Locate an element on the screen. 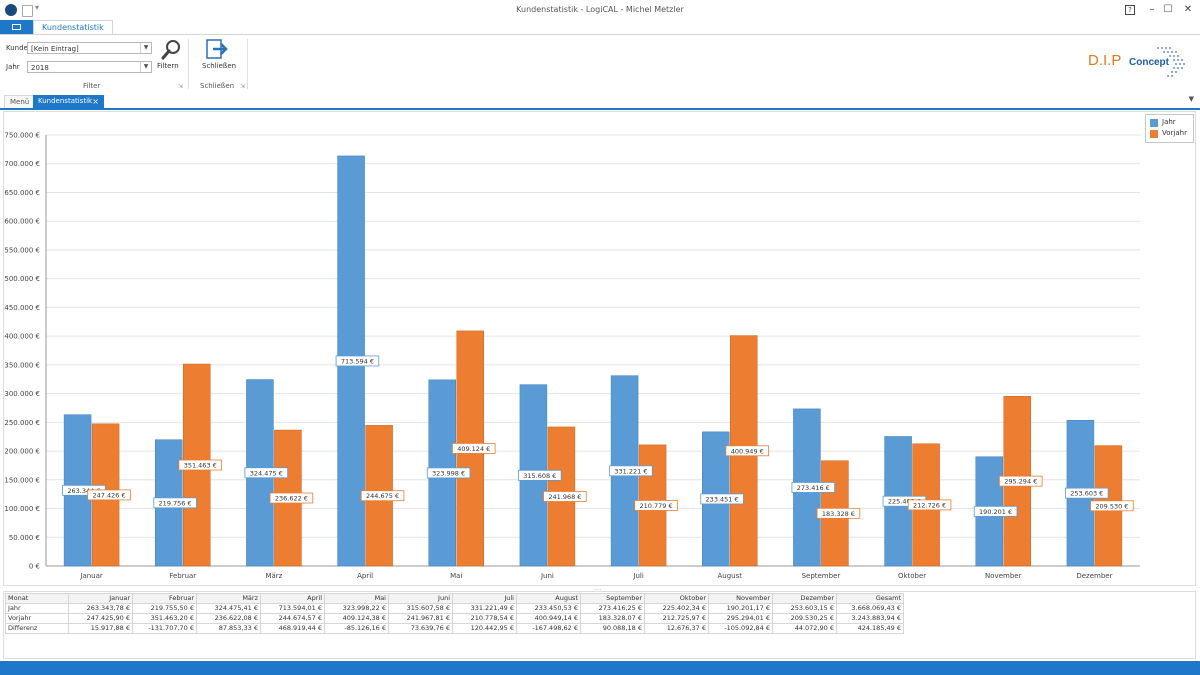 The height and width of the screenshot is (675, 1200). svg-text: 323.998 € is located at coordinates (448, 473).